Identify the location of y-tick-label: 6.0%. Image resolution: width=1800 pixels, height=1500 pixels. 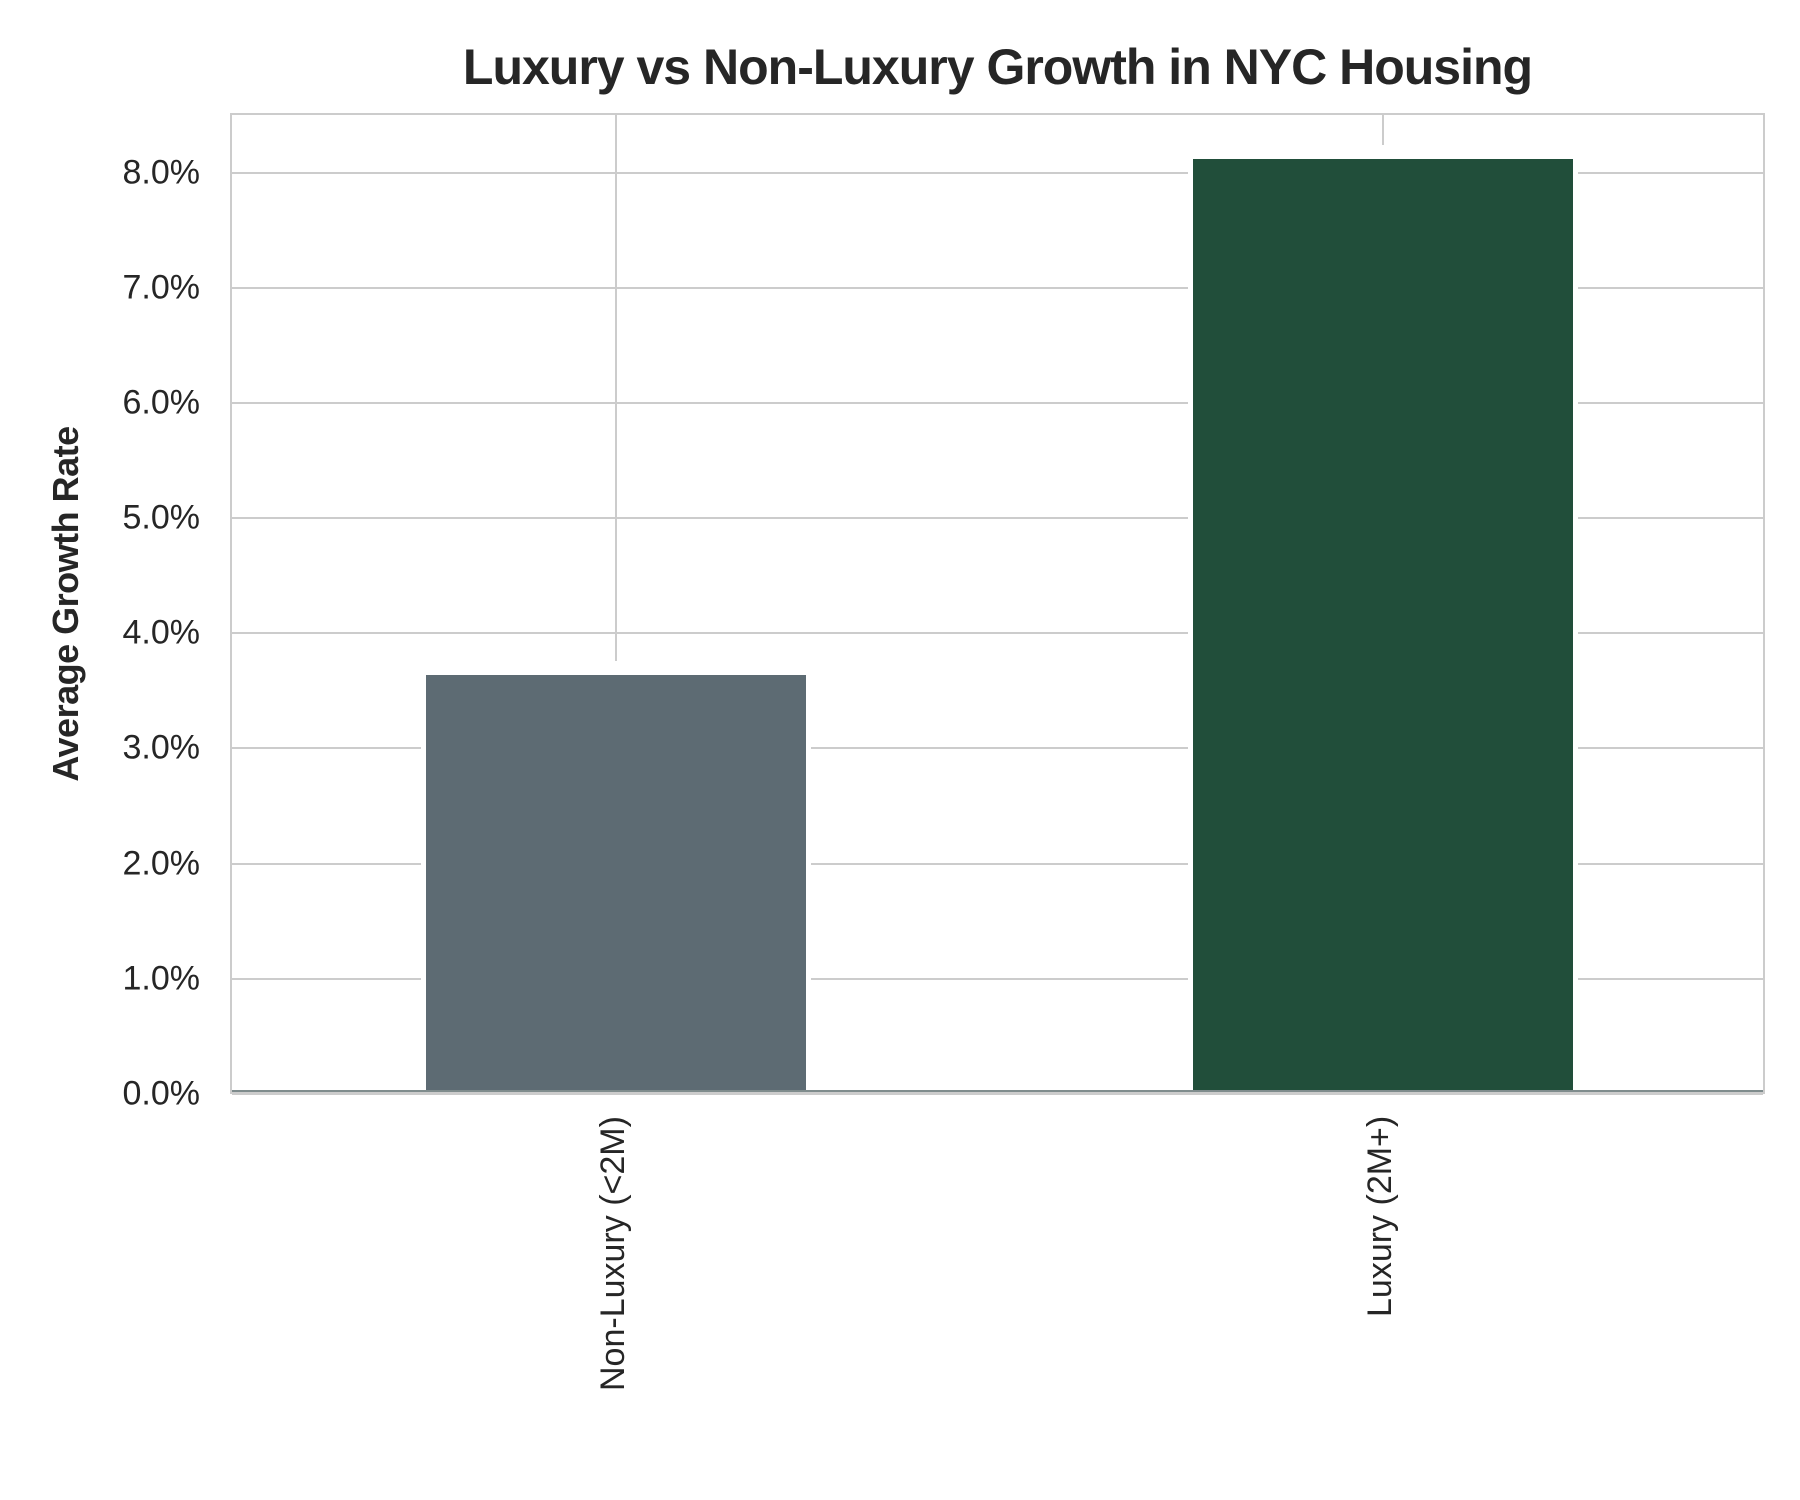
(161, 402).